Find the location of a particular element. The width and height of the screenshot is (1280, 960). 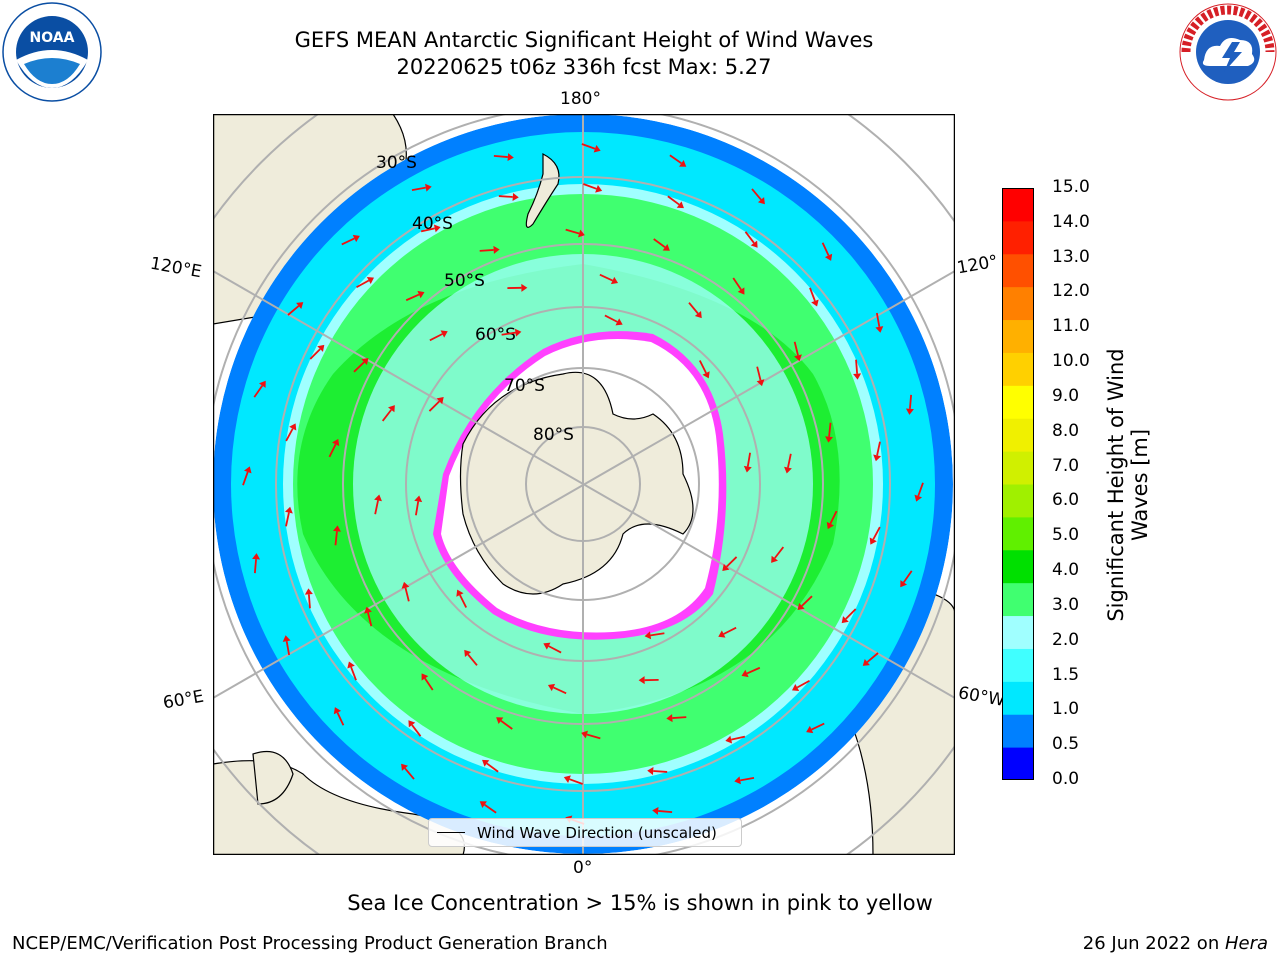

colorbar-tick-label: 5.0 is located at coordinates (1066, 535).